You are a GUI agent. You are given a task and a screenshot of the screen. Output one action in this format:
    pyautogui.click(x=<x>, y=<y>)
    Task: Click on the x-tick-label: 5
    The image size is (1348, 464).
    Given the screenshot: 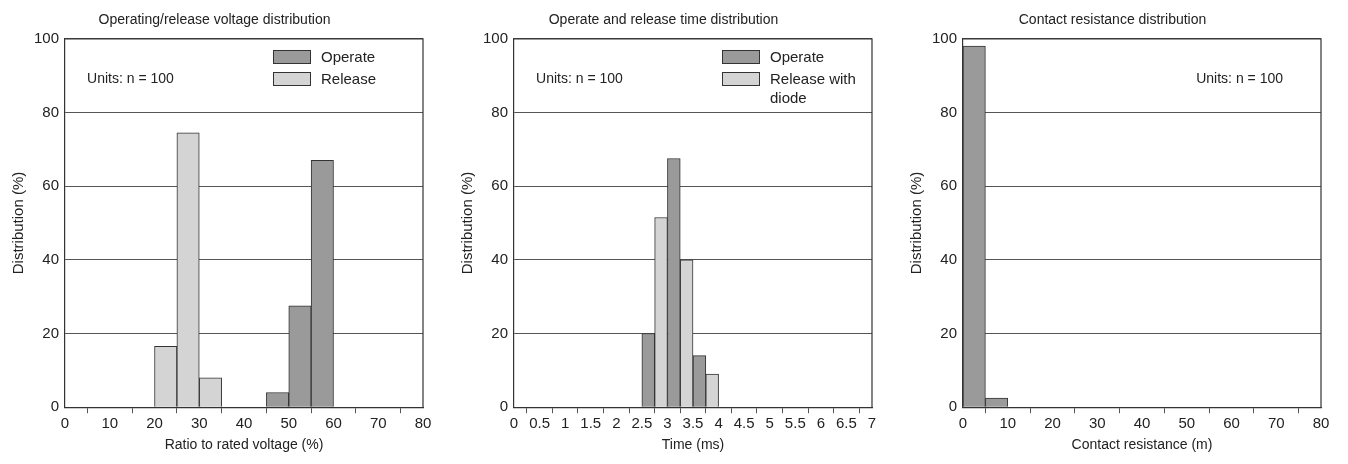 What is the action you would take?
    pyautogui.click(x=769, y=423)
    